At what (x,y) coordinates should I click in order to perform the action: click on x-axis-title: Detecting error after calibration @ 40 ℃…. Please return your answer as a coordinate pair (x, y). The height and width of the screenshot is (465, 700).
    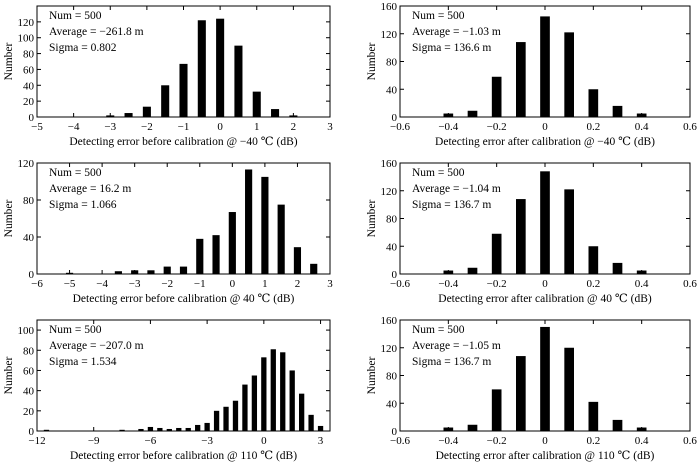
    Looking at the image, I should click on (545, 299).